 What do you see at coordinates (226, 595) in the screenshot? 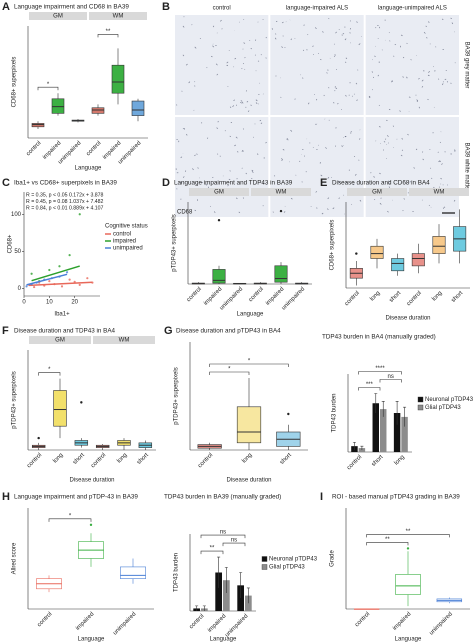
I see `bar` at bounding box center [226, 595].